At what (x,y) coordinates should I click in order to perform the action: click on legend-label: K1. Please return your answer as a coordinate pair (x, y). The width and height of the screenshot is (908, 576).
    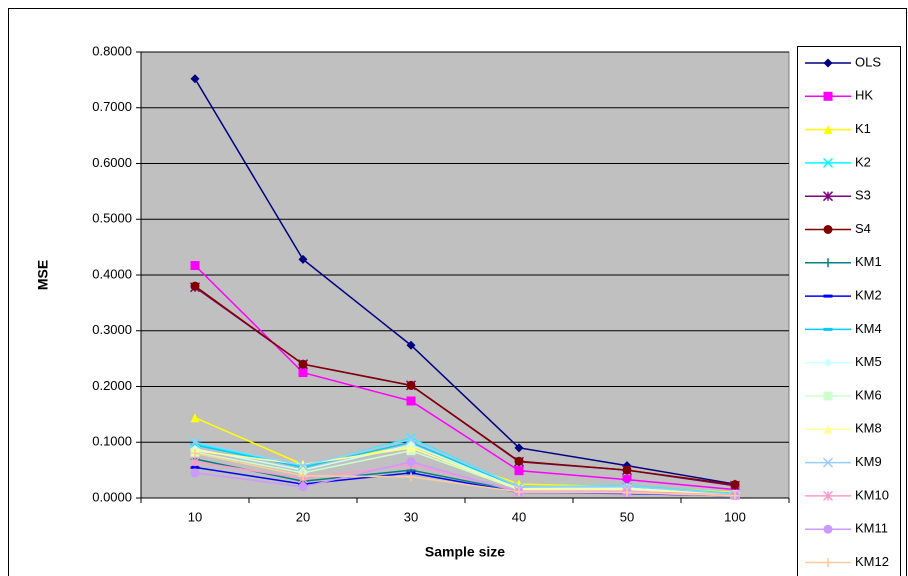
    Looking at the image, I should click on (863, 128).